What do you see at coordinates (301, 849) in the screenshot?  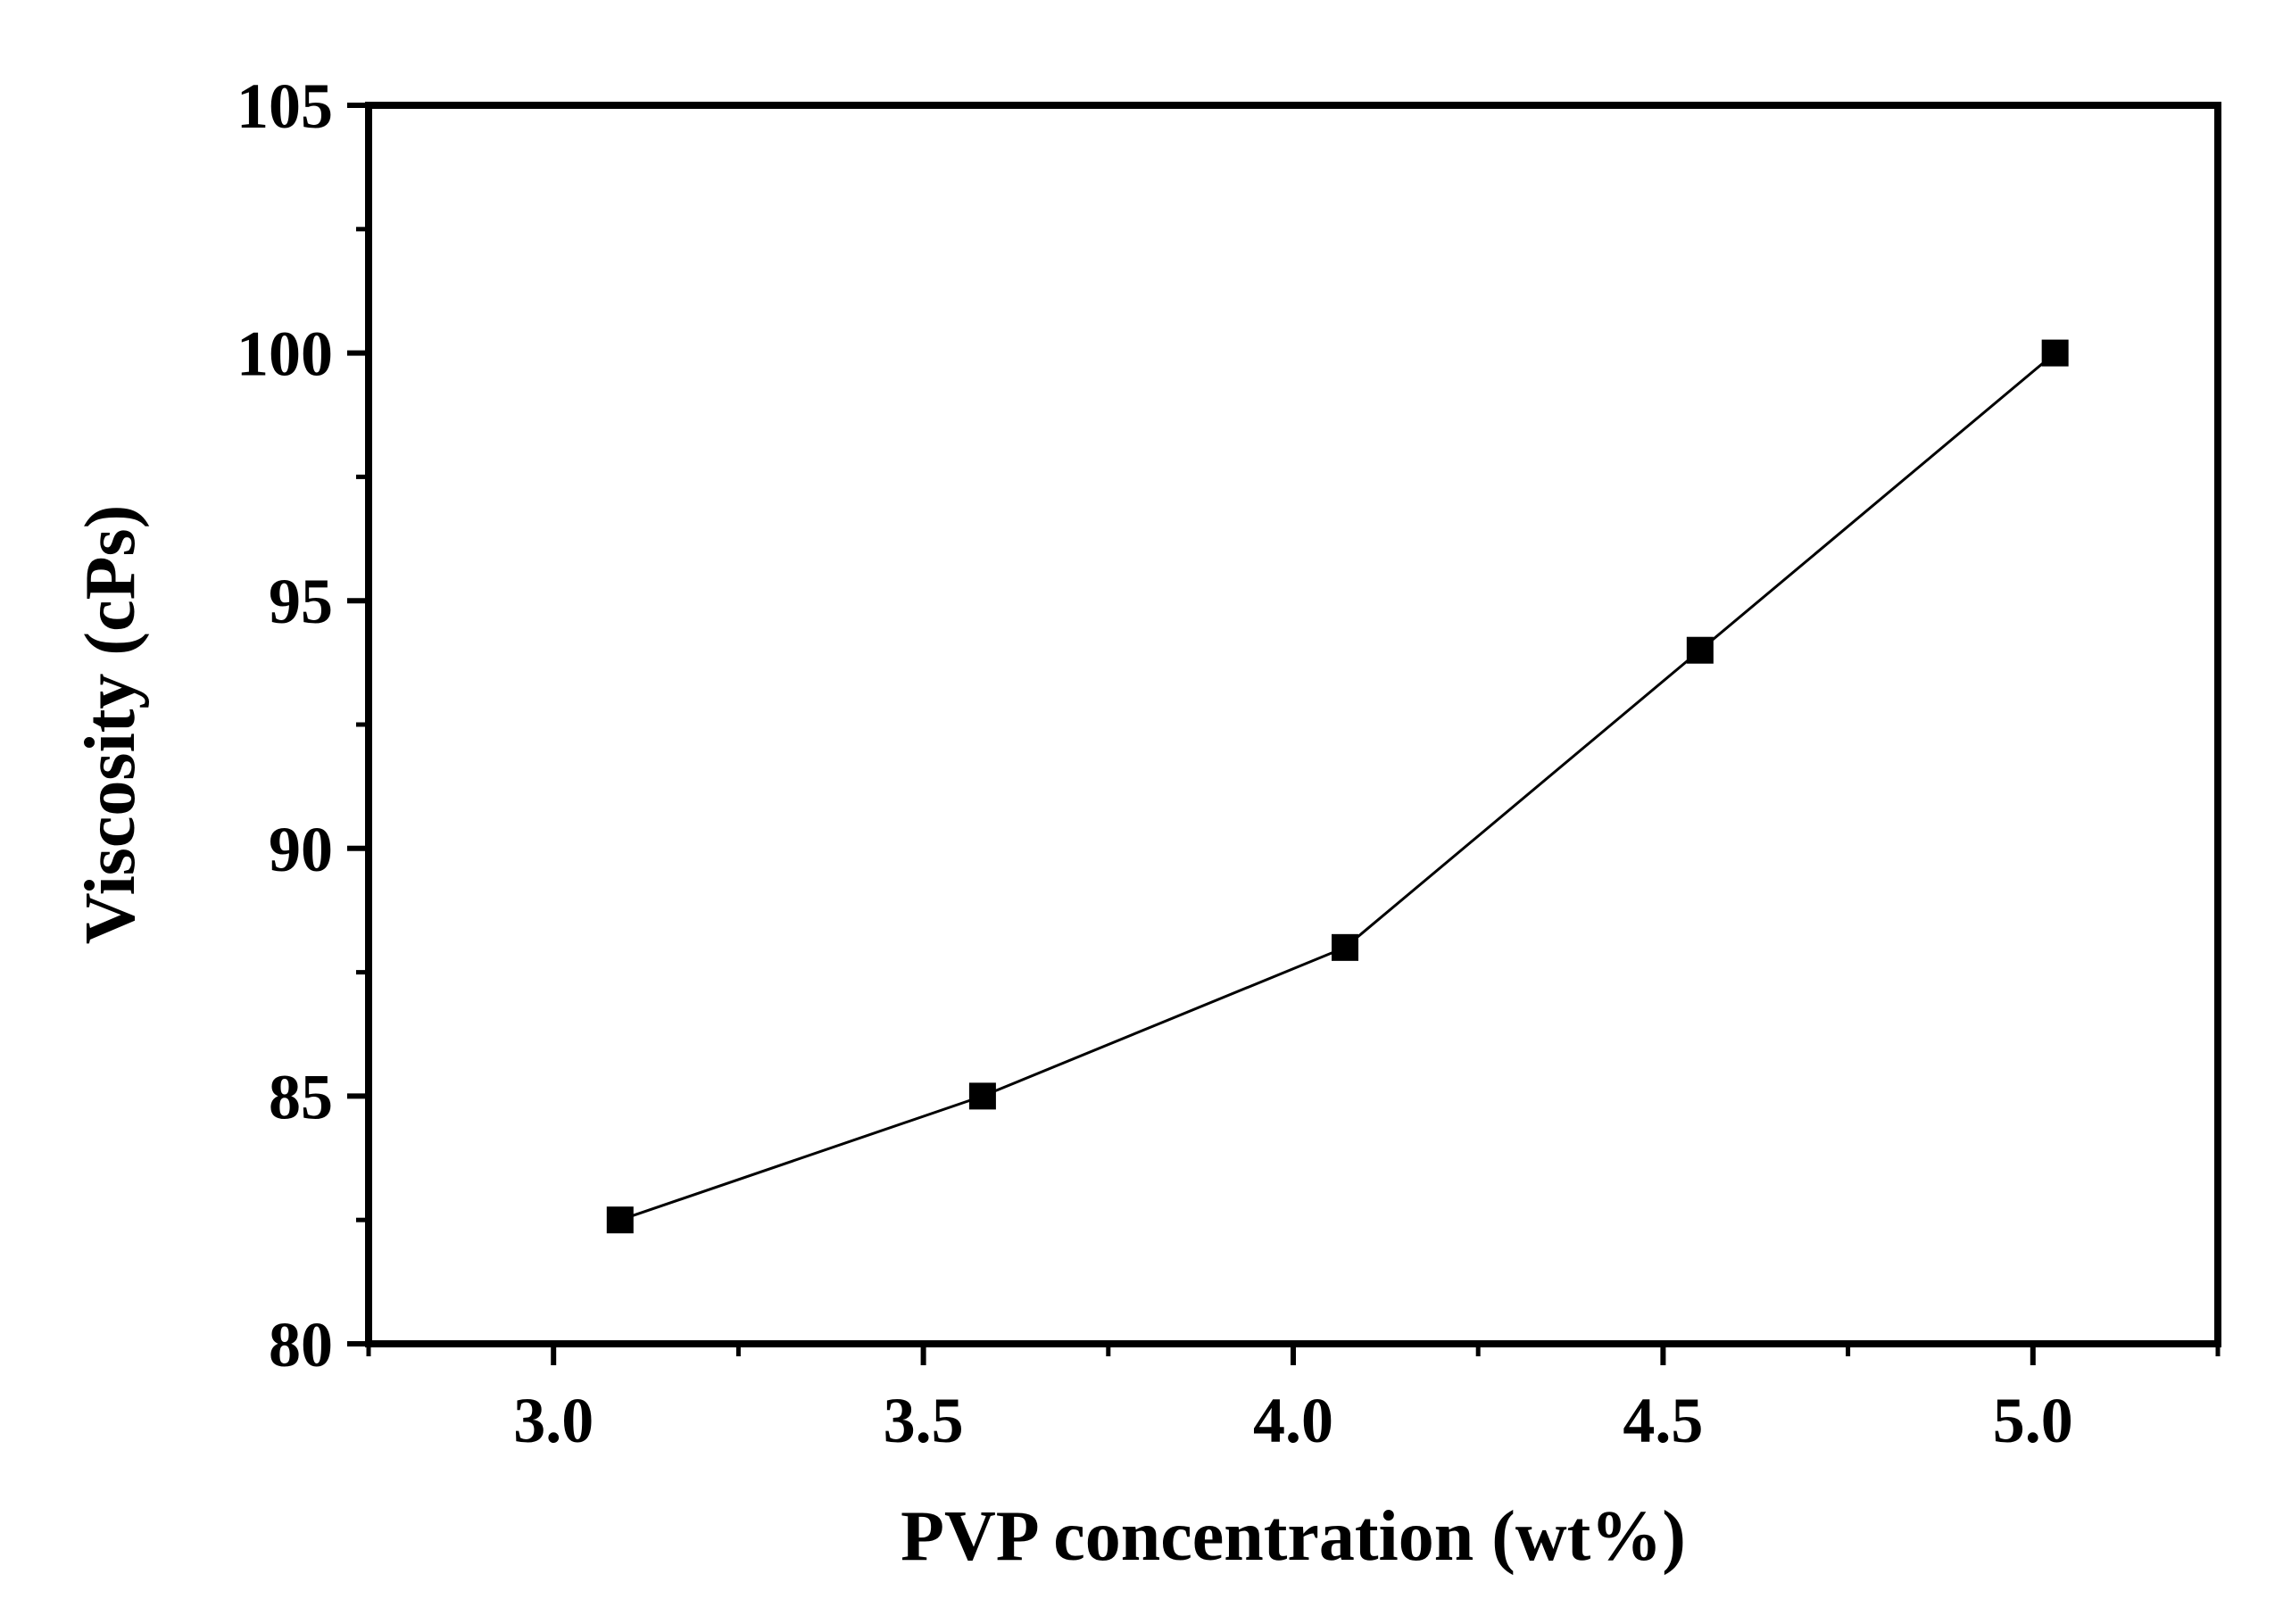 I see `y-tick-label: 90` at bounding box center [301, 849].